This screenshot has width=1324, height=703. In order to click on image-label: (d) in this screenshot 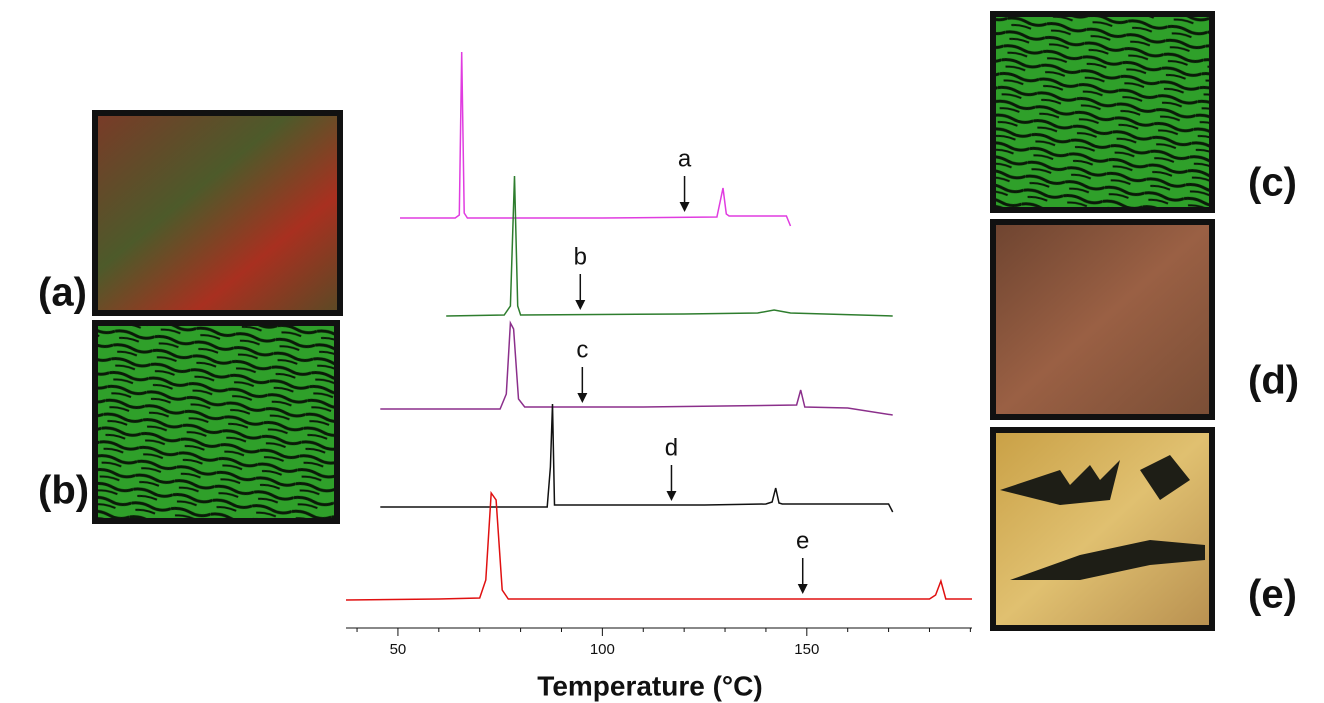, I will do `click(1273, 381)`.